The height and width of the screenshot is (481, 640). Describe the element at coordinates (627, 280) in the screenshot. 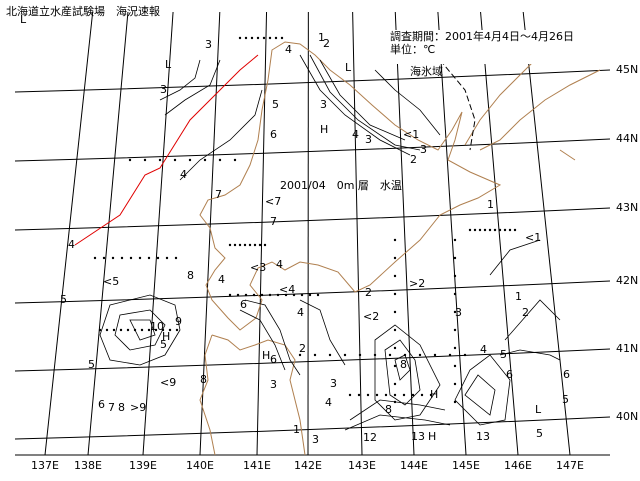

I see `lat-label: 42N` at that location.